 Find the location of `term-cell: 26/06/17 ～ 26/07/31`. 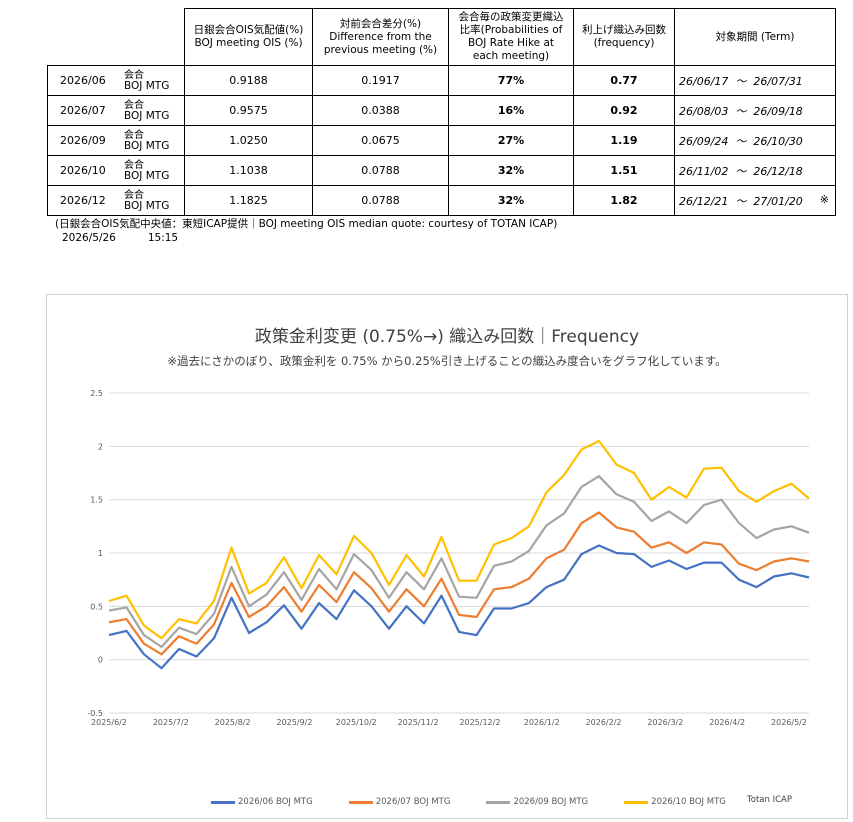

term-cell: 26/06/17 ～ 26/07/31 is located at coordinates (755, 80).